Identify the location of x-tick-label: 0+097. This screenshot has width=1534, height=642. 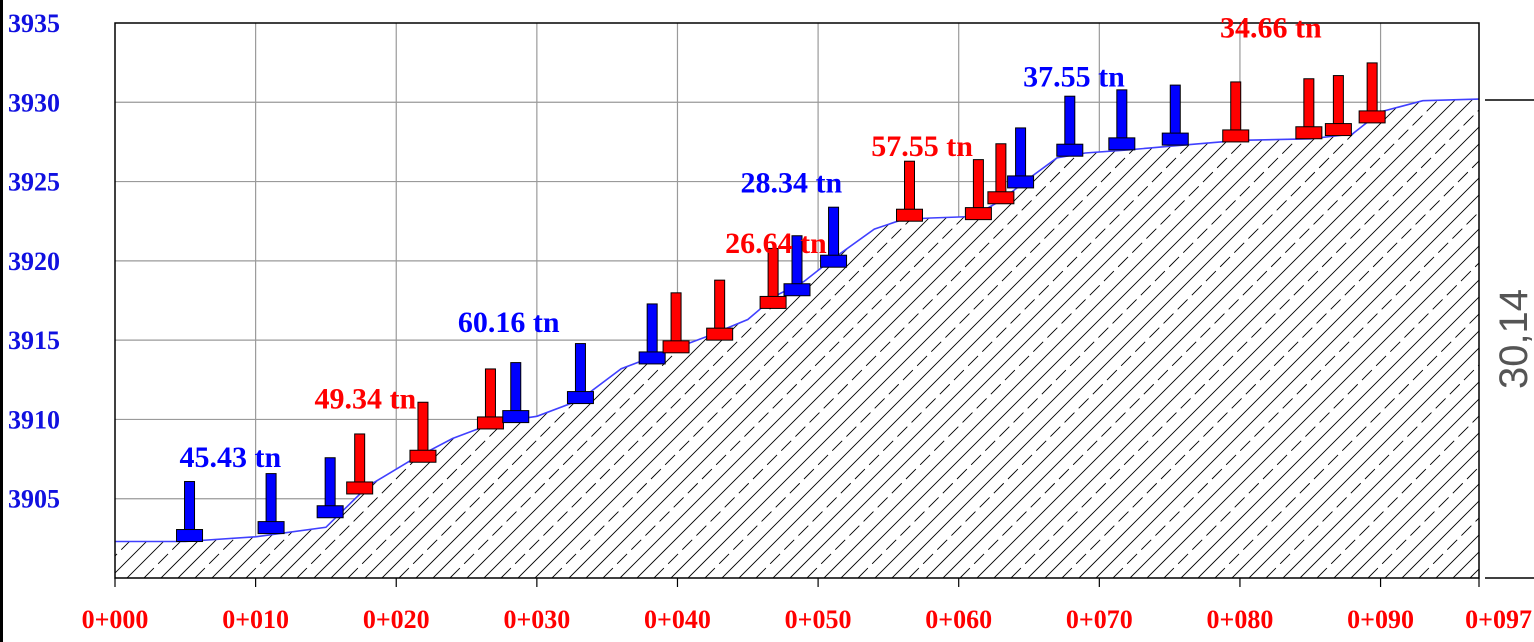
(1498, 619).